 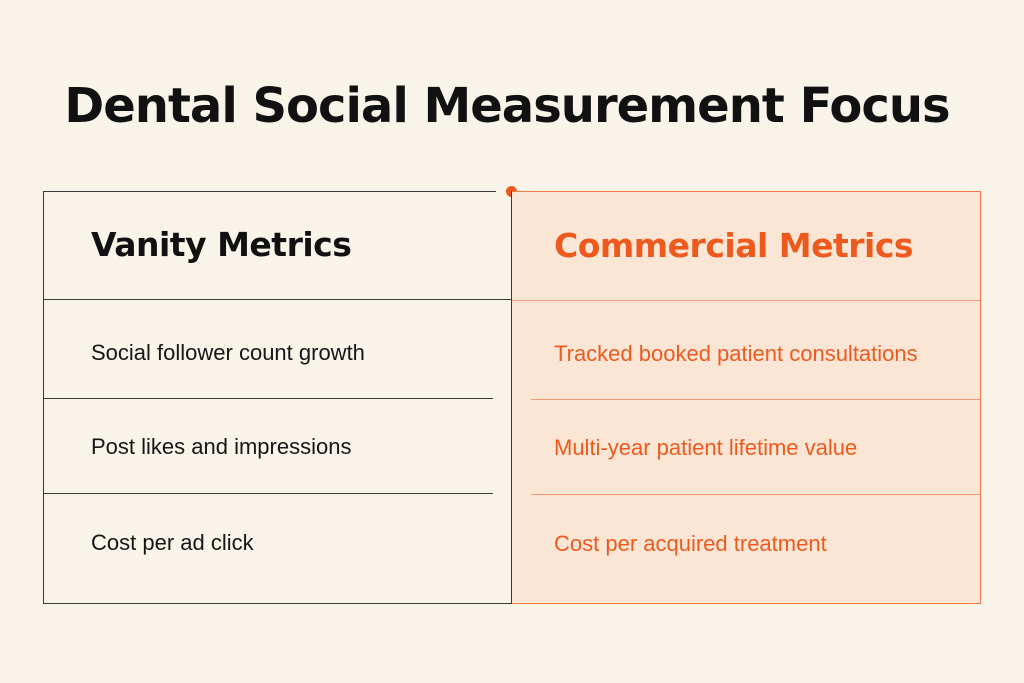 What do you see at coordinates (736, 353) in the screenshot?
I see `commercial-metric-item: Tracked booked patient consultations` at bounding box center [736, 353].